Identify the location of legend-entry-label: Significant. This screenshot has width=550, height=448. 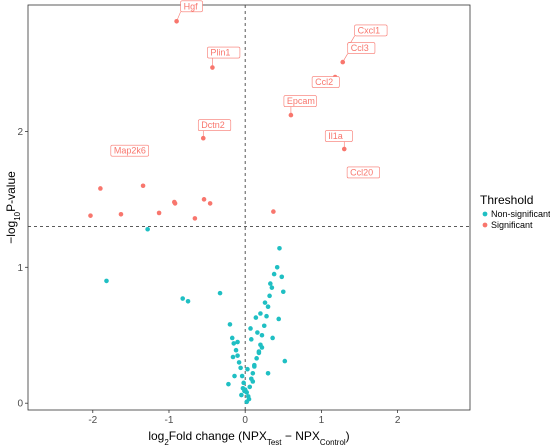
(512, 225).